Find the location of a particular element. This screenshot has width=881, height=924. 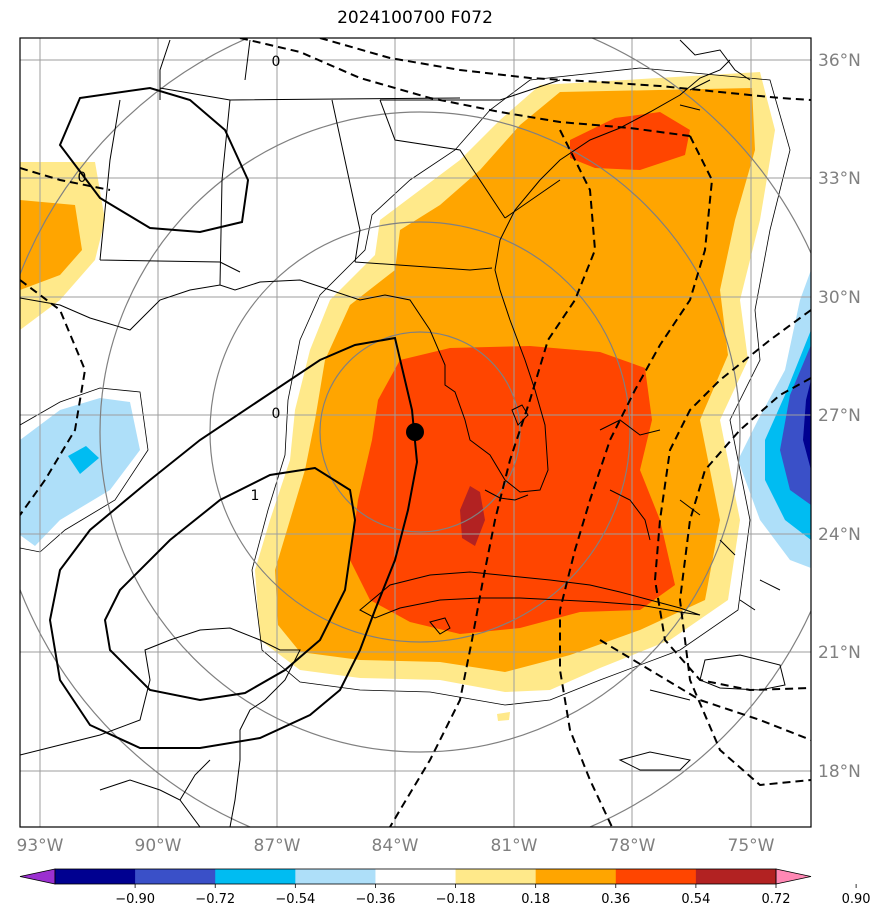

colorbar-extend-right is located at coordinates (793, 876).